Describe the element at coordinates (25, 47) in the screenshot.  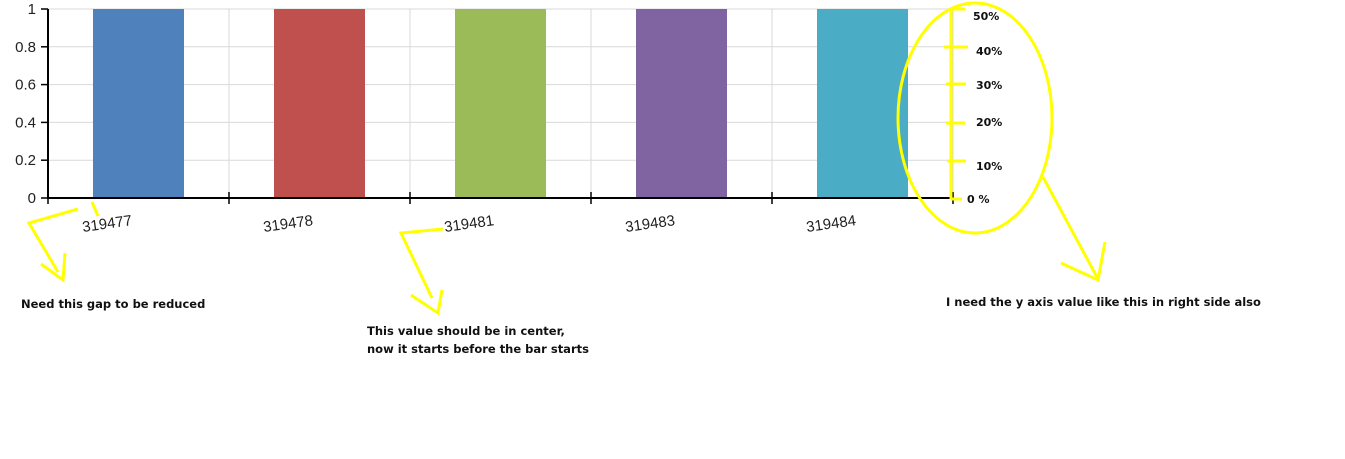
I see `y-tick-label: 0.8` at that location.